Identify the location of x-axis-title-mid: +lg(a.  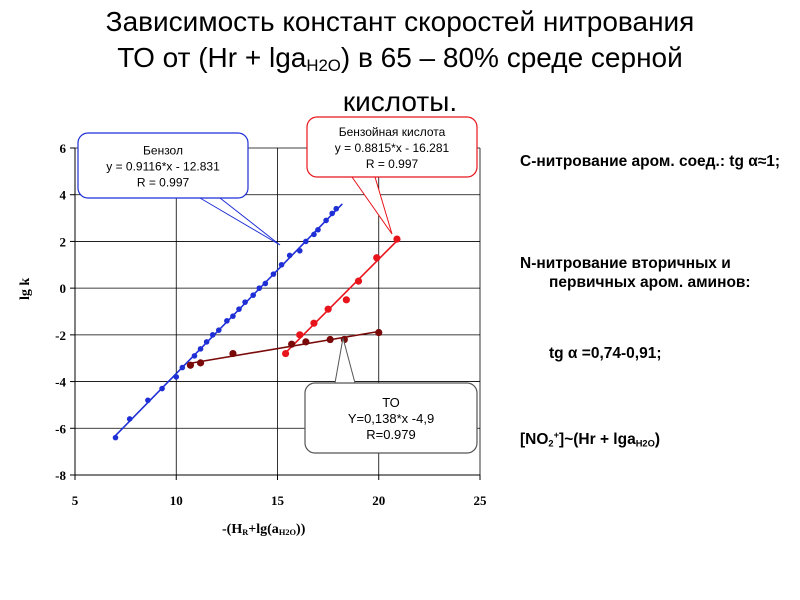
(263, 529).